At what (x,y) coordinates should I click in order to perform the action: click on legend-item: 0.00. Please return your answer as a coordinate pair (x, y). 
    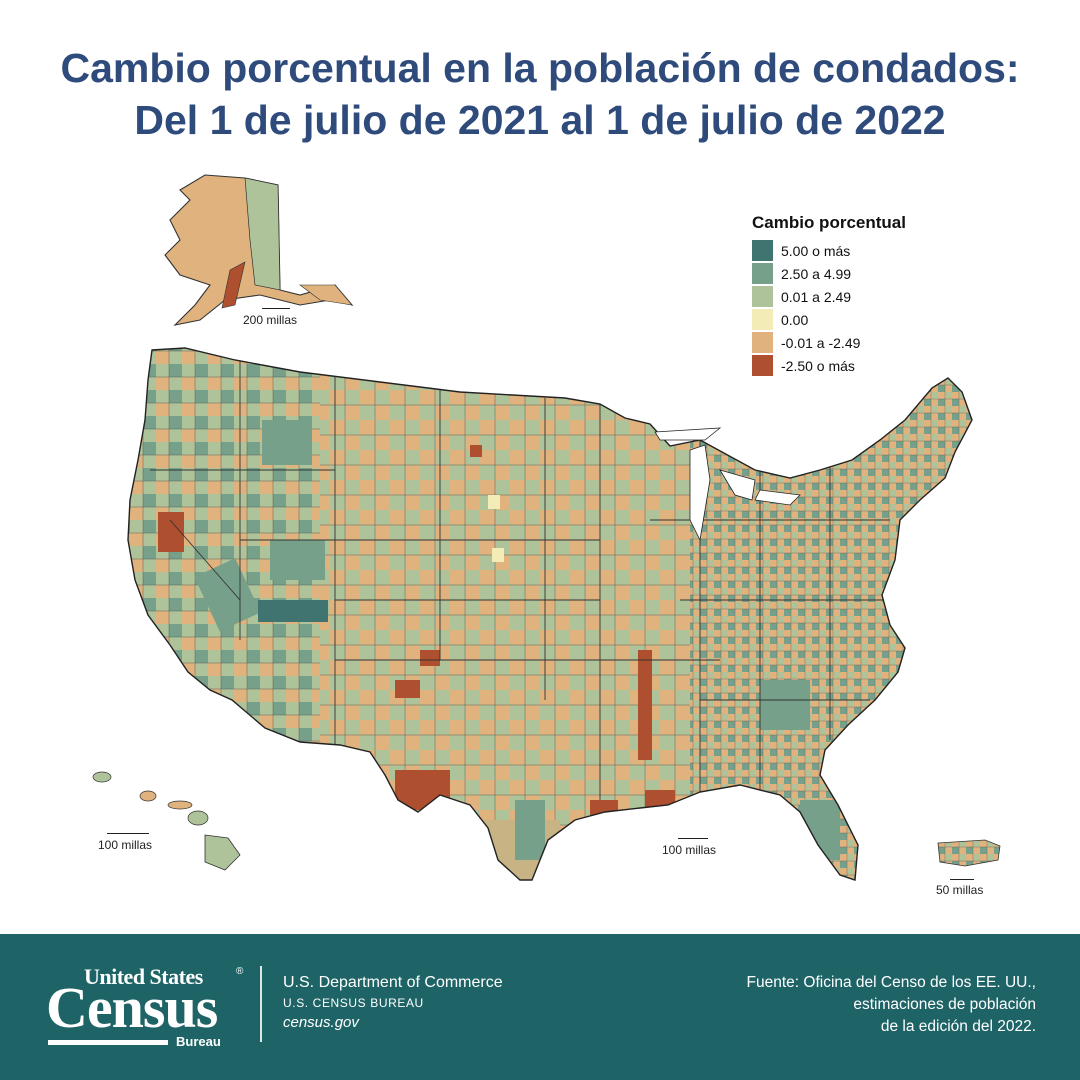
    Looking at the image, I should click on (829, 319).